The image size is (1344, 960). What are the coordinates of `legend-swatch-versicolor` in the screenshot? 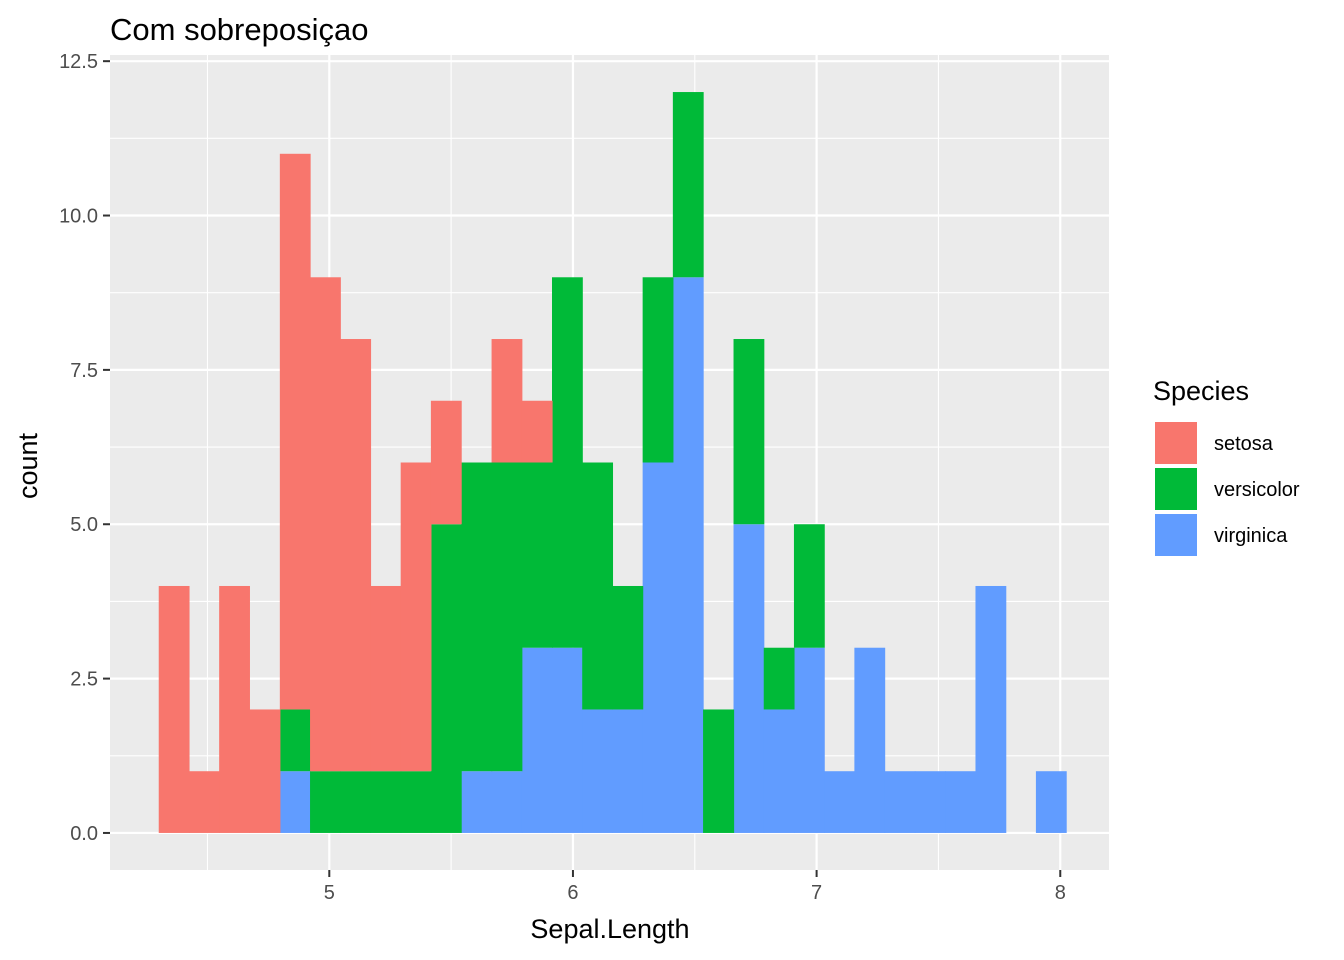 It's located at (1176, 489).